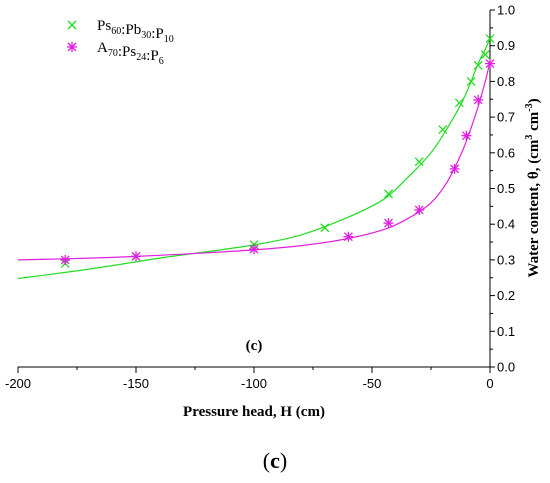 Image resolution: width=550 pixels, height=483 pixels. Describe the element at coordinates (102, 48) in the screenshot. I see `legend-label-part: A` at that location.